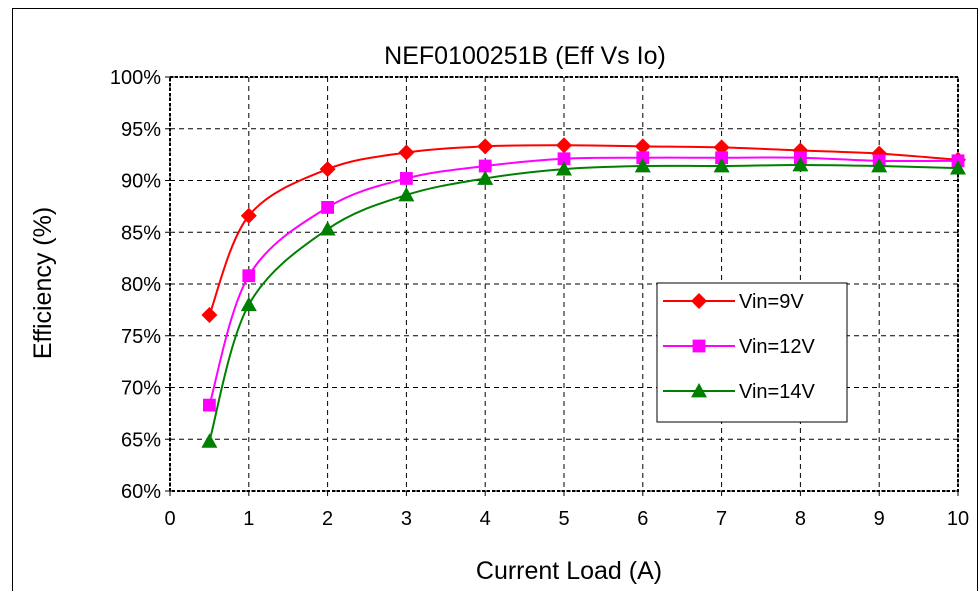 The image size is (978, 591). I want to click on y-tick-label: 75%, so click(141, 337).